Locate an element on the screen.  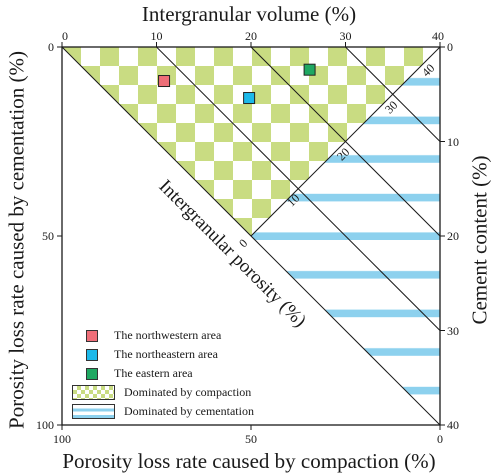
legend-item-eastern: The eastern area is located at coordinates (163, 373).